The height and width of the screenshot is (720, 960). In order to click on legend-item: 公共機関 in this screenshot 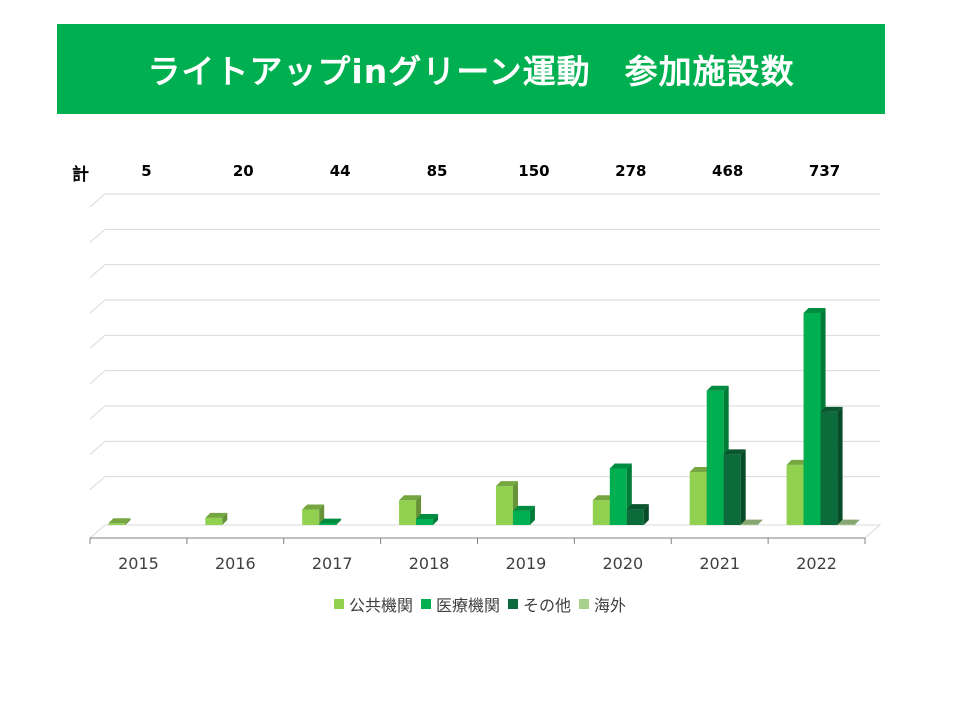, I will do `click(373, 604)`.